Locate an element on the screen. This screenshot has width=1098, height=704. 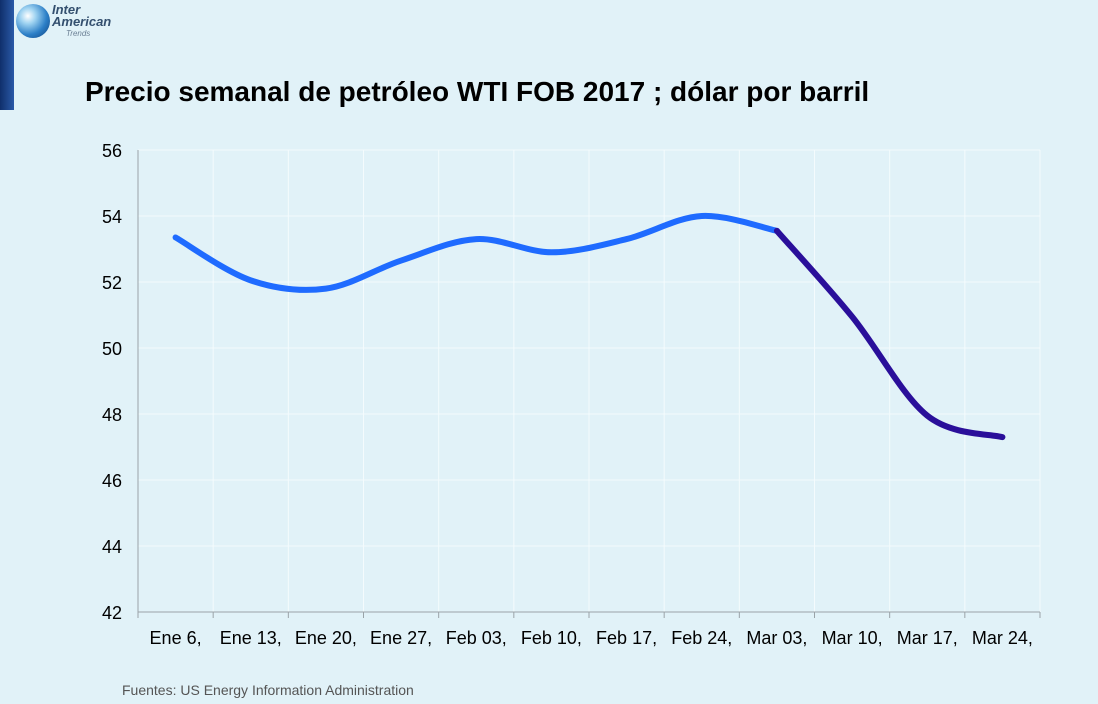
logo-line-2: American is located at coordinates (82, 21).